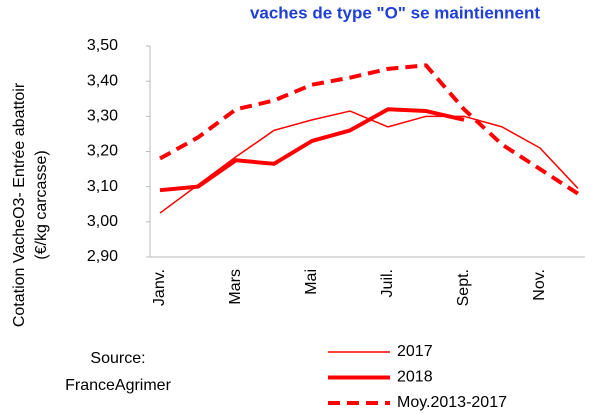  Describe the element at coordinates (395, 12) in the screenshot. I see `chart-title: vaches de type "O" se maintiennent` at that location.